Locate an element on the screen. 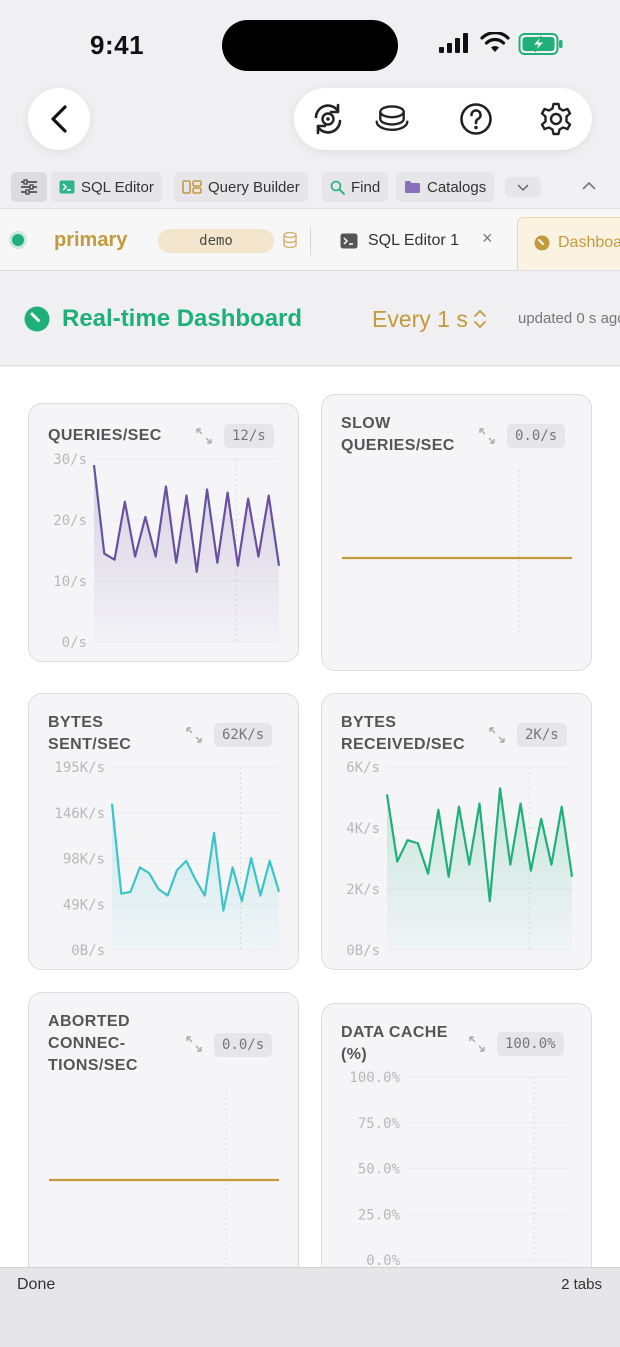 The image size is (620, 1347). y-tick-label: 98K/s is located at coordinates (84, 860).